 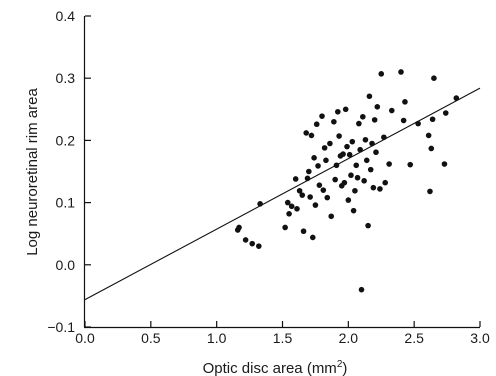 I want to click on y-tick-label: 0.3, so click(x=66, y=78).